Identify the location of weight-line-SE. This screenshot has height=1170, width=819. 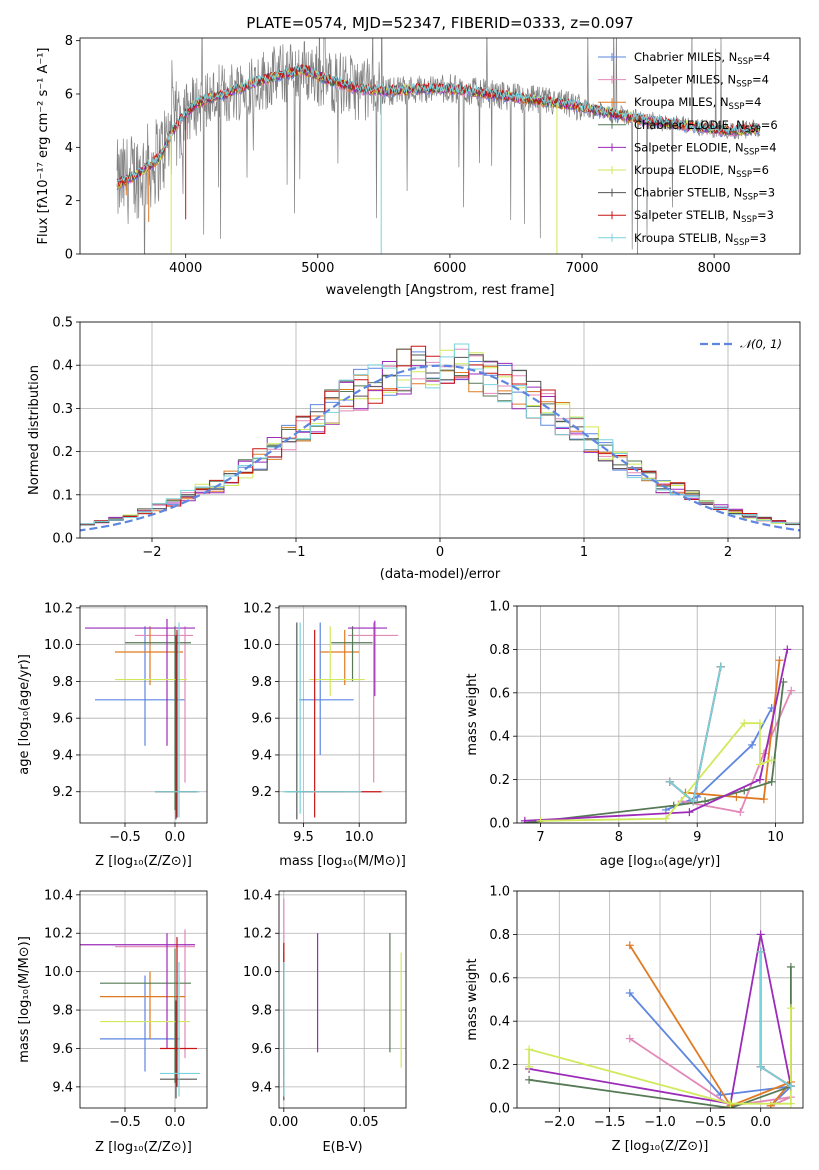
(660, 1019).